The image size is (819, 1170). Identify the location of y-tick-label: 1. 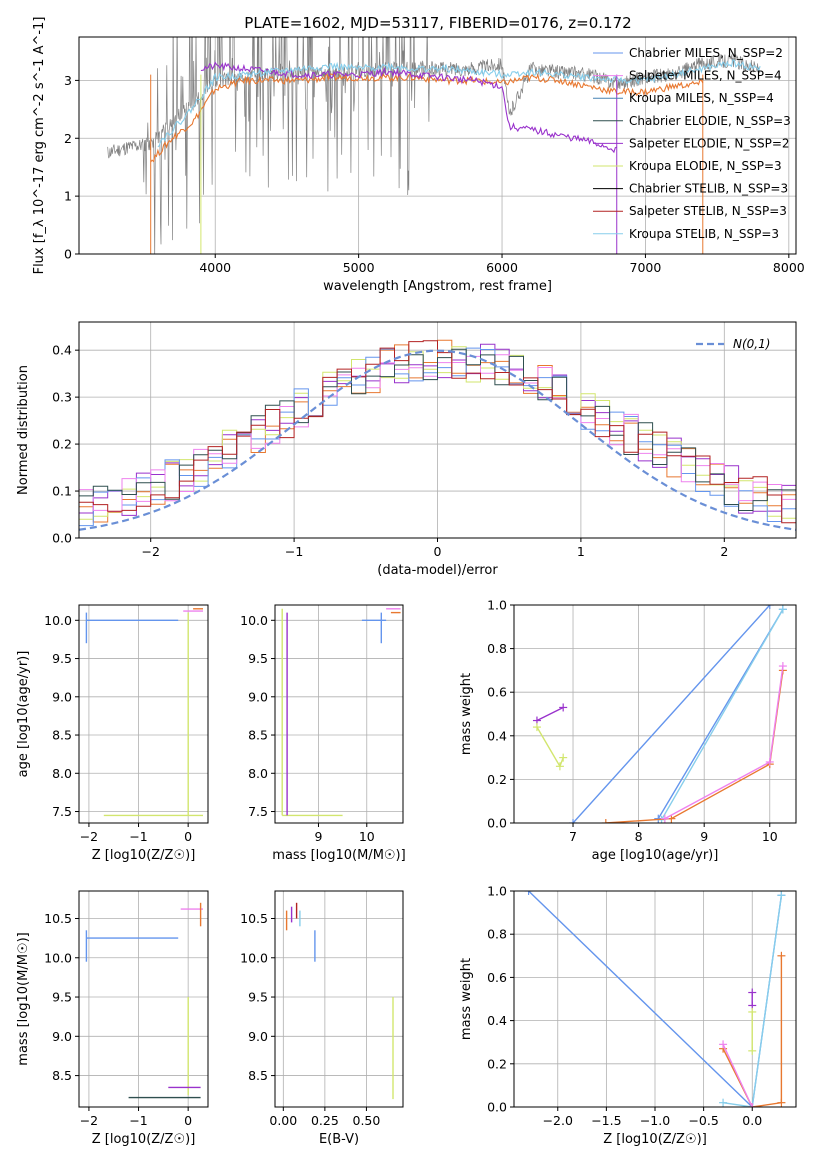
(68, 196).